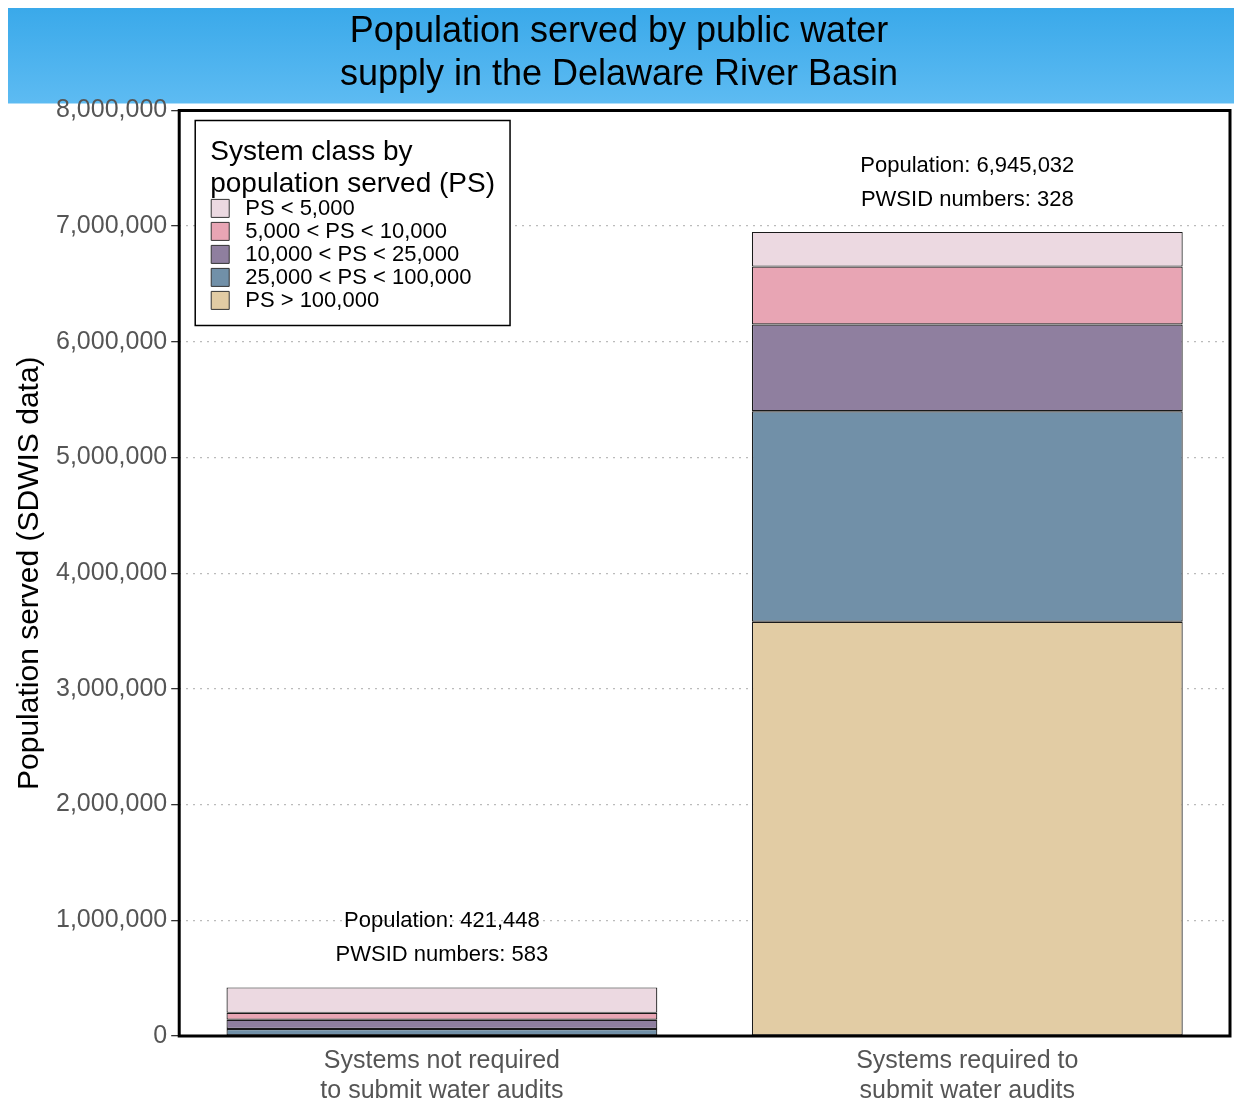 The image size is (1242, 1108). What do you see at coordinates (358, 277) in the screenshot?
I see `legend-label: 25,000 < PS < 100,000` at bounding box center [358, 277].